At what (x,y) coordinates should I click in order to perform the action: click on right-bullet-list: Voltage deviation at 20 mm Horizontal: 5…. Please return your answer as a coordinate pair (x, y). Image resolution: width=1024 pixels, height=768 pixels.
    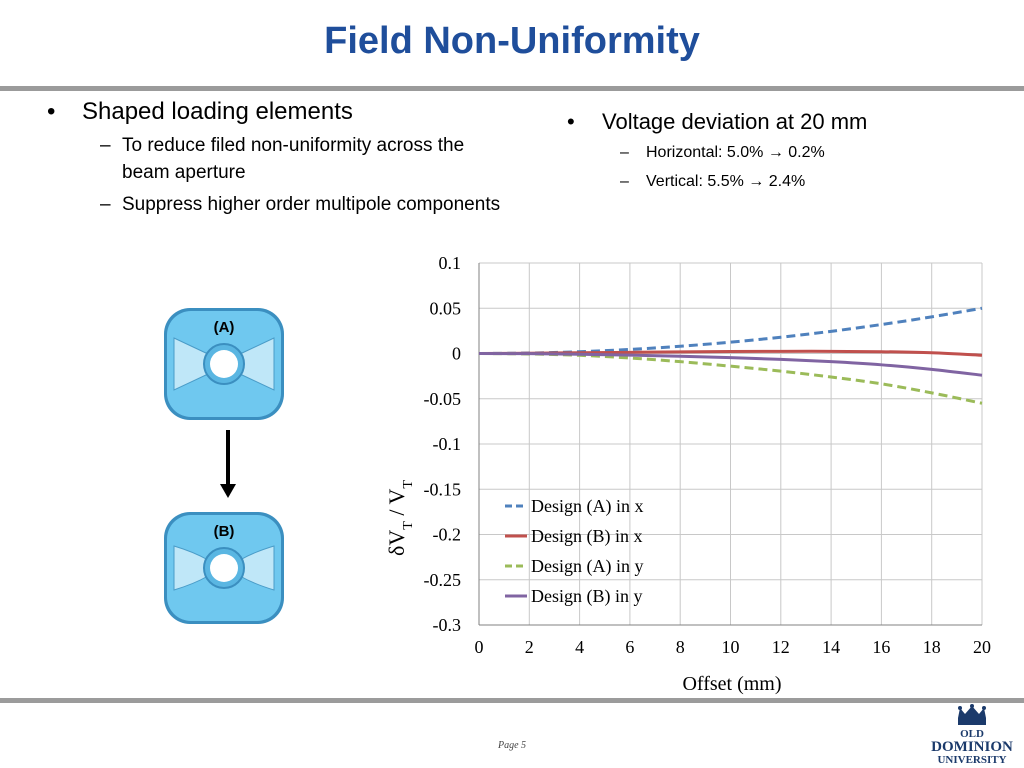
    Looking at the image, I should click on (782, 151).